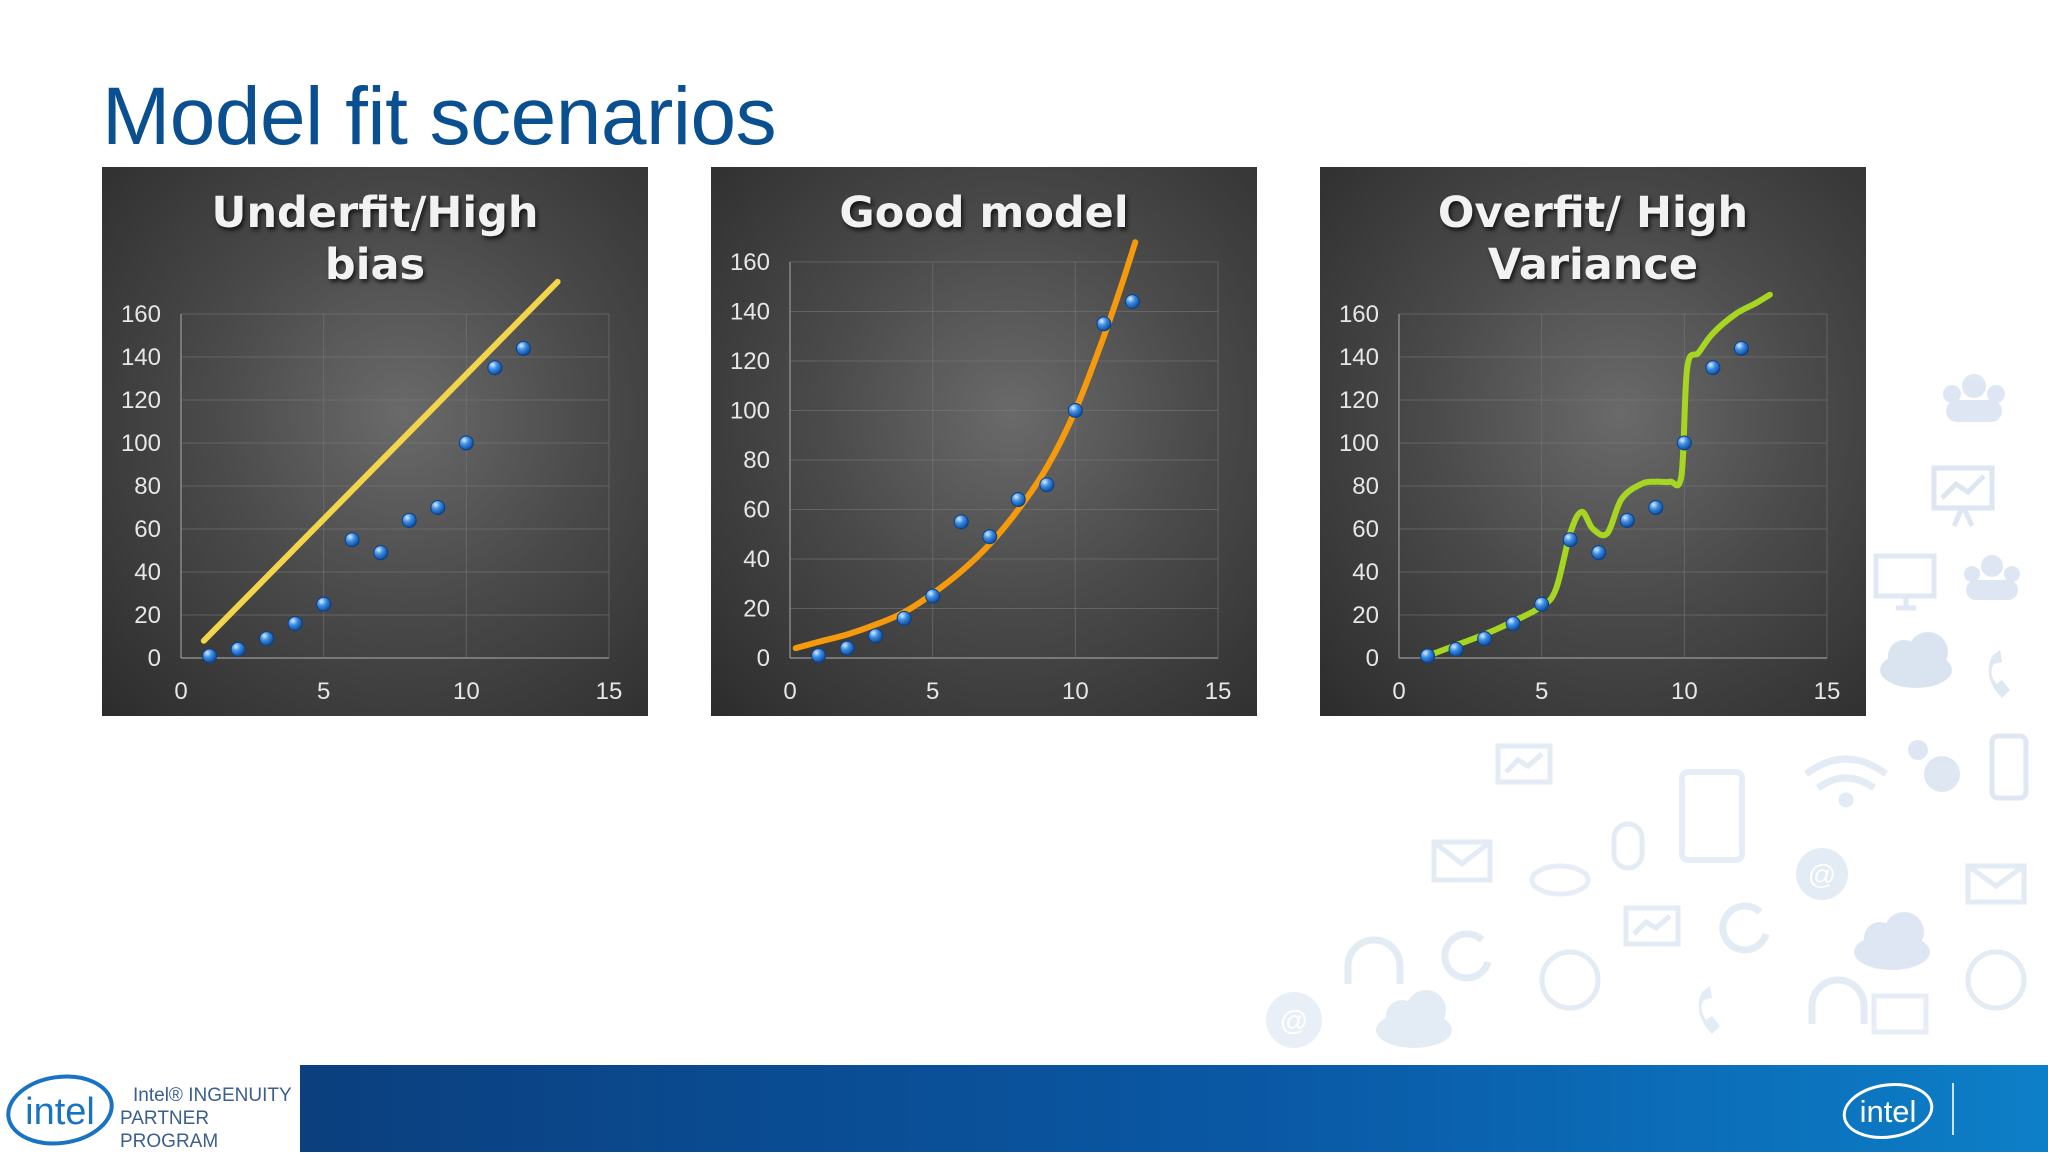 Image resolution: width=2048 pixels, height=1153 pixels. I want to click on chart-title-line: Underfit/High, so click(375, 213).